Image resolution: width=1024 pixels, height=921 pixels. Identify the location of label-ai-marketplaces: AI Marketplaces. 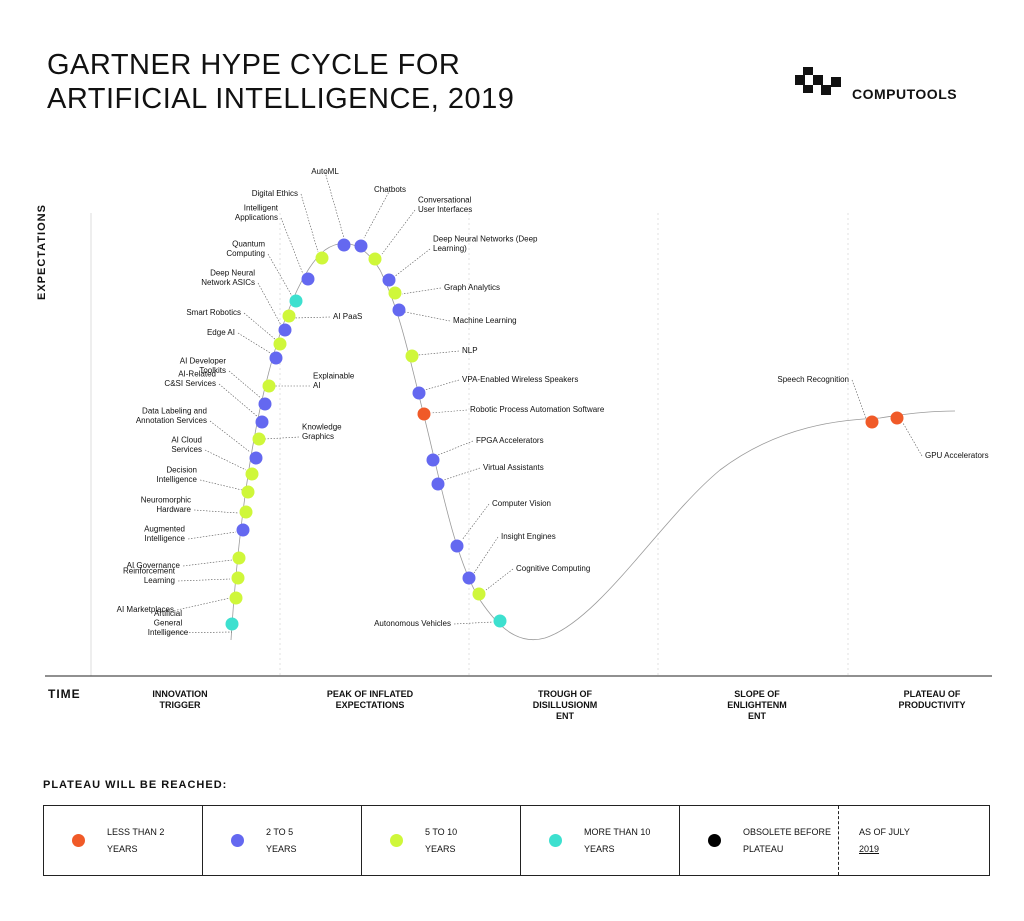
(145, 609).